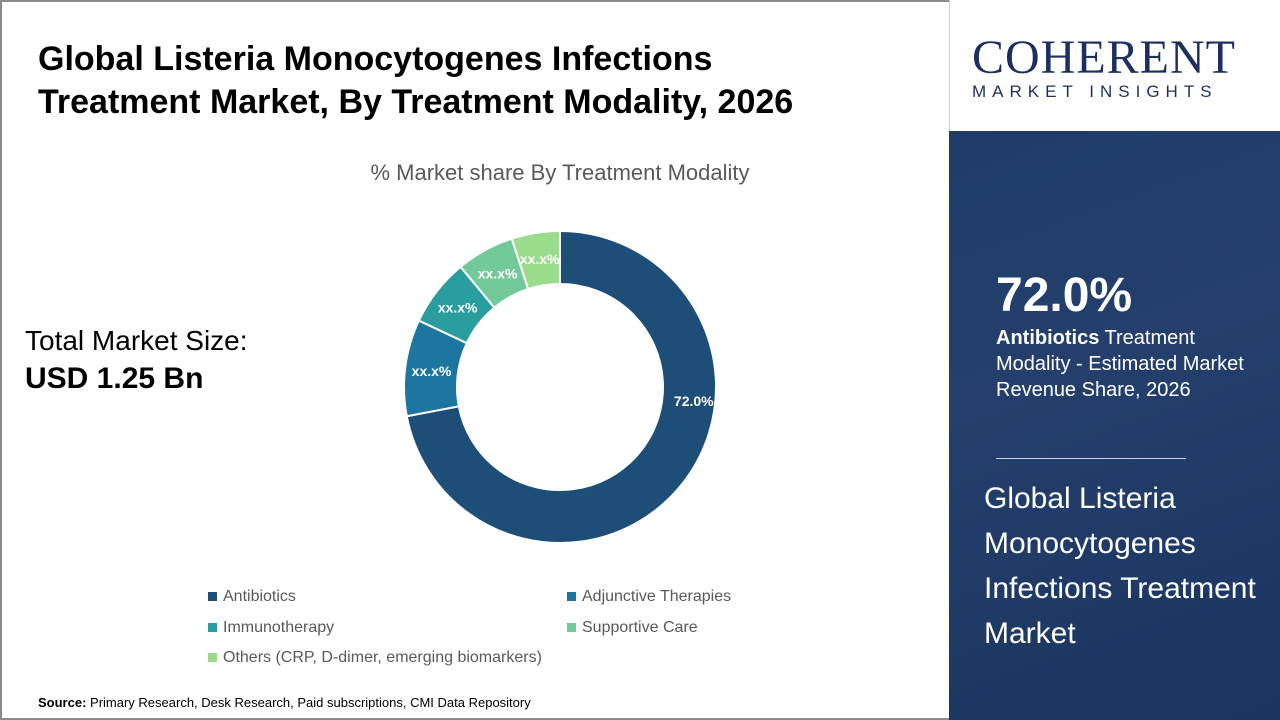 The height and width of the screenshot is (720, 1280). Describe the element at coordinates (1104, 57) in the screenshot. I see `logo-word: COHERENT` at that location.